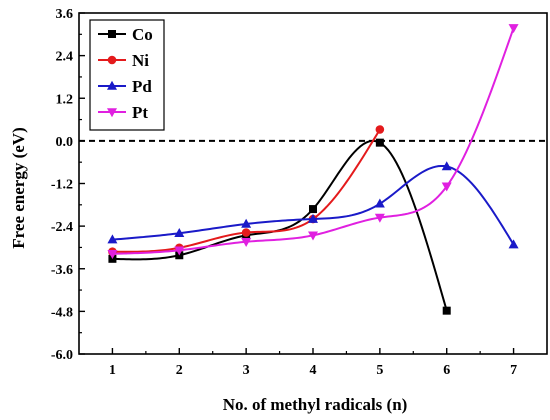  What do you see at coordinates (142, 34) in the screenshot?
I see `legend-co-label: Co` at bounding box center [142, 34].